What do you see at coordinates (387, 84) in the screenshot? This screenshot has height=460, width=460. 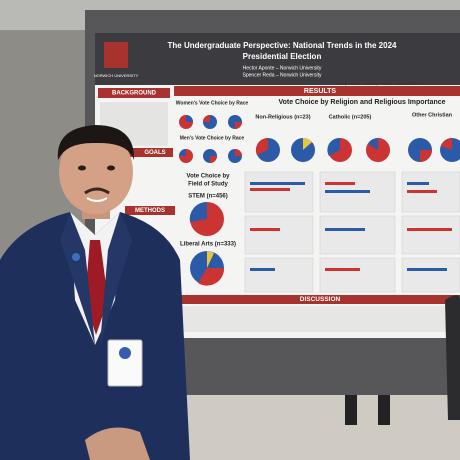 I see `legend-item: Other` at bounding box center [387, 84].